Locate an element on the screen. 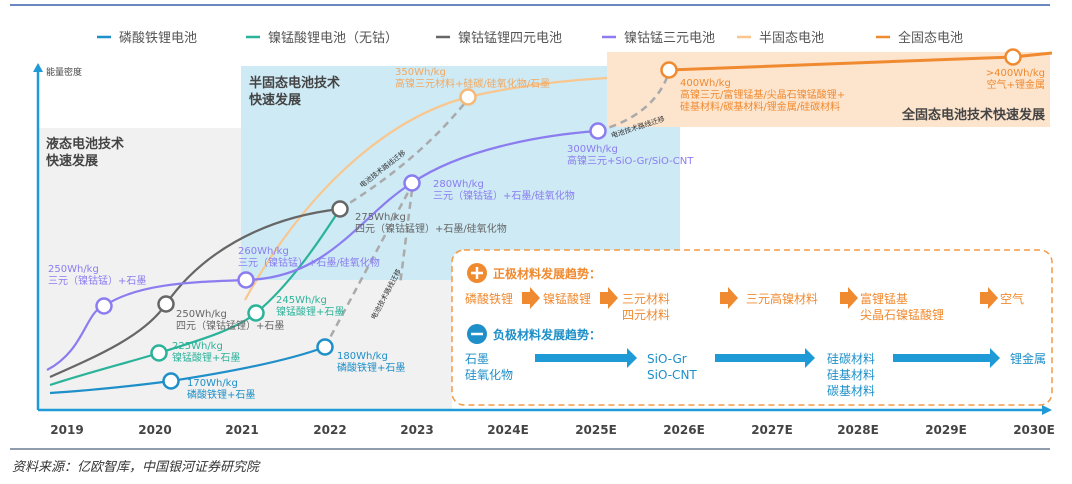 This screenshot has height=484, width=1072. x-tick-label: 2029E is located at coordinates (946, 430).